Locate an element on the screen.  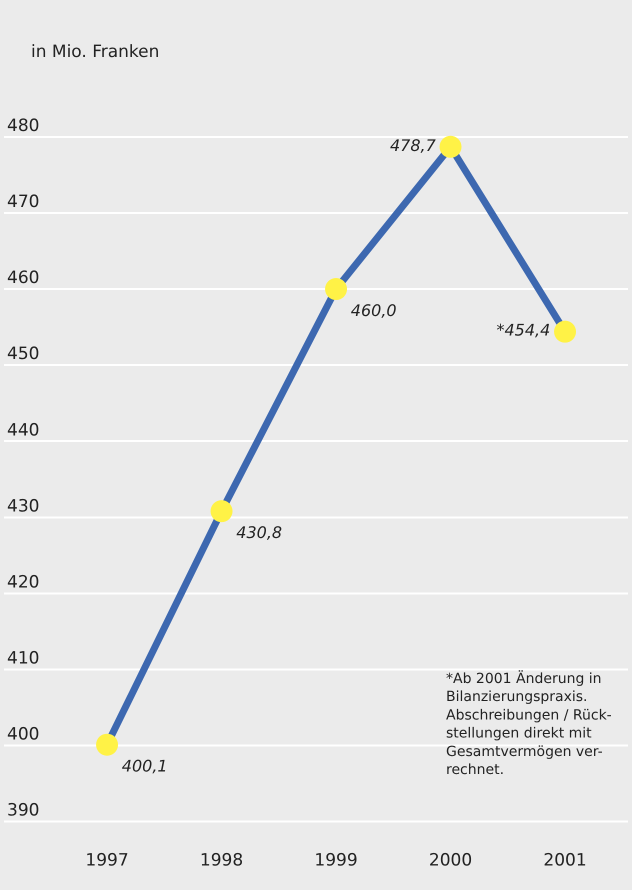
y-axis-title: in Mio. Franken is located at coordinates (95, 52).